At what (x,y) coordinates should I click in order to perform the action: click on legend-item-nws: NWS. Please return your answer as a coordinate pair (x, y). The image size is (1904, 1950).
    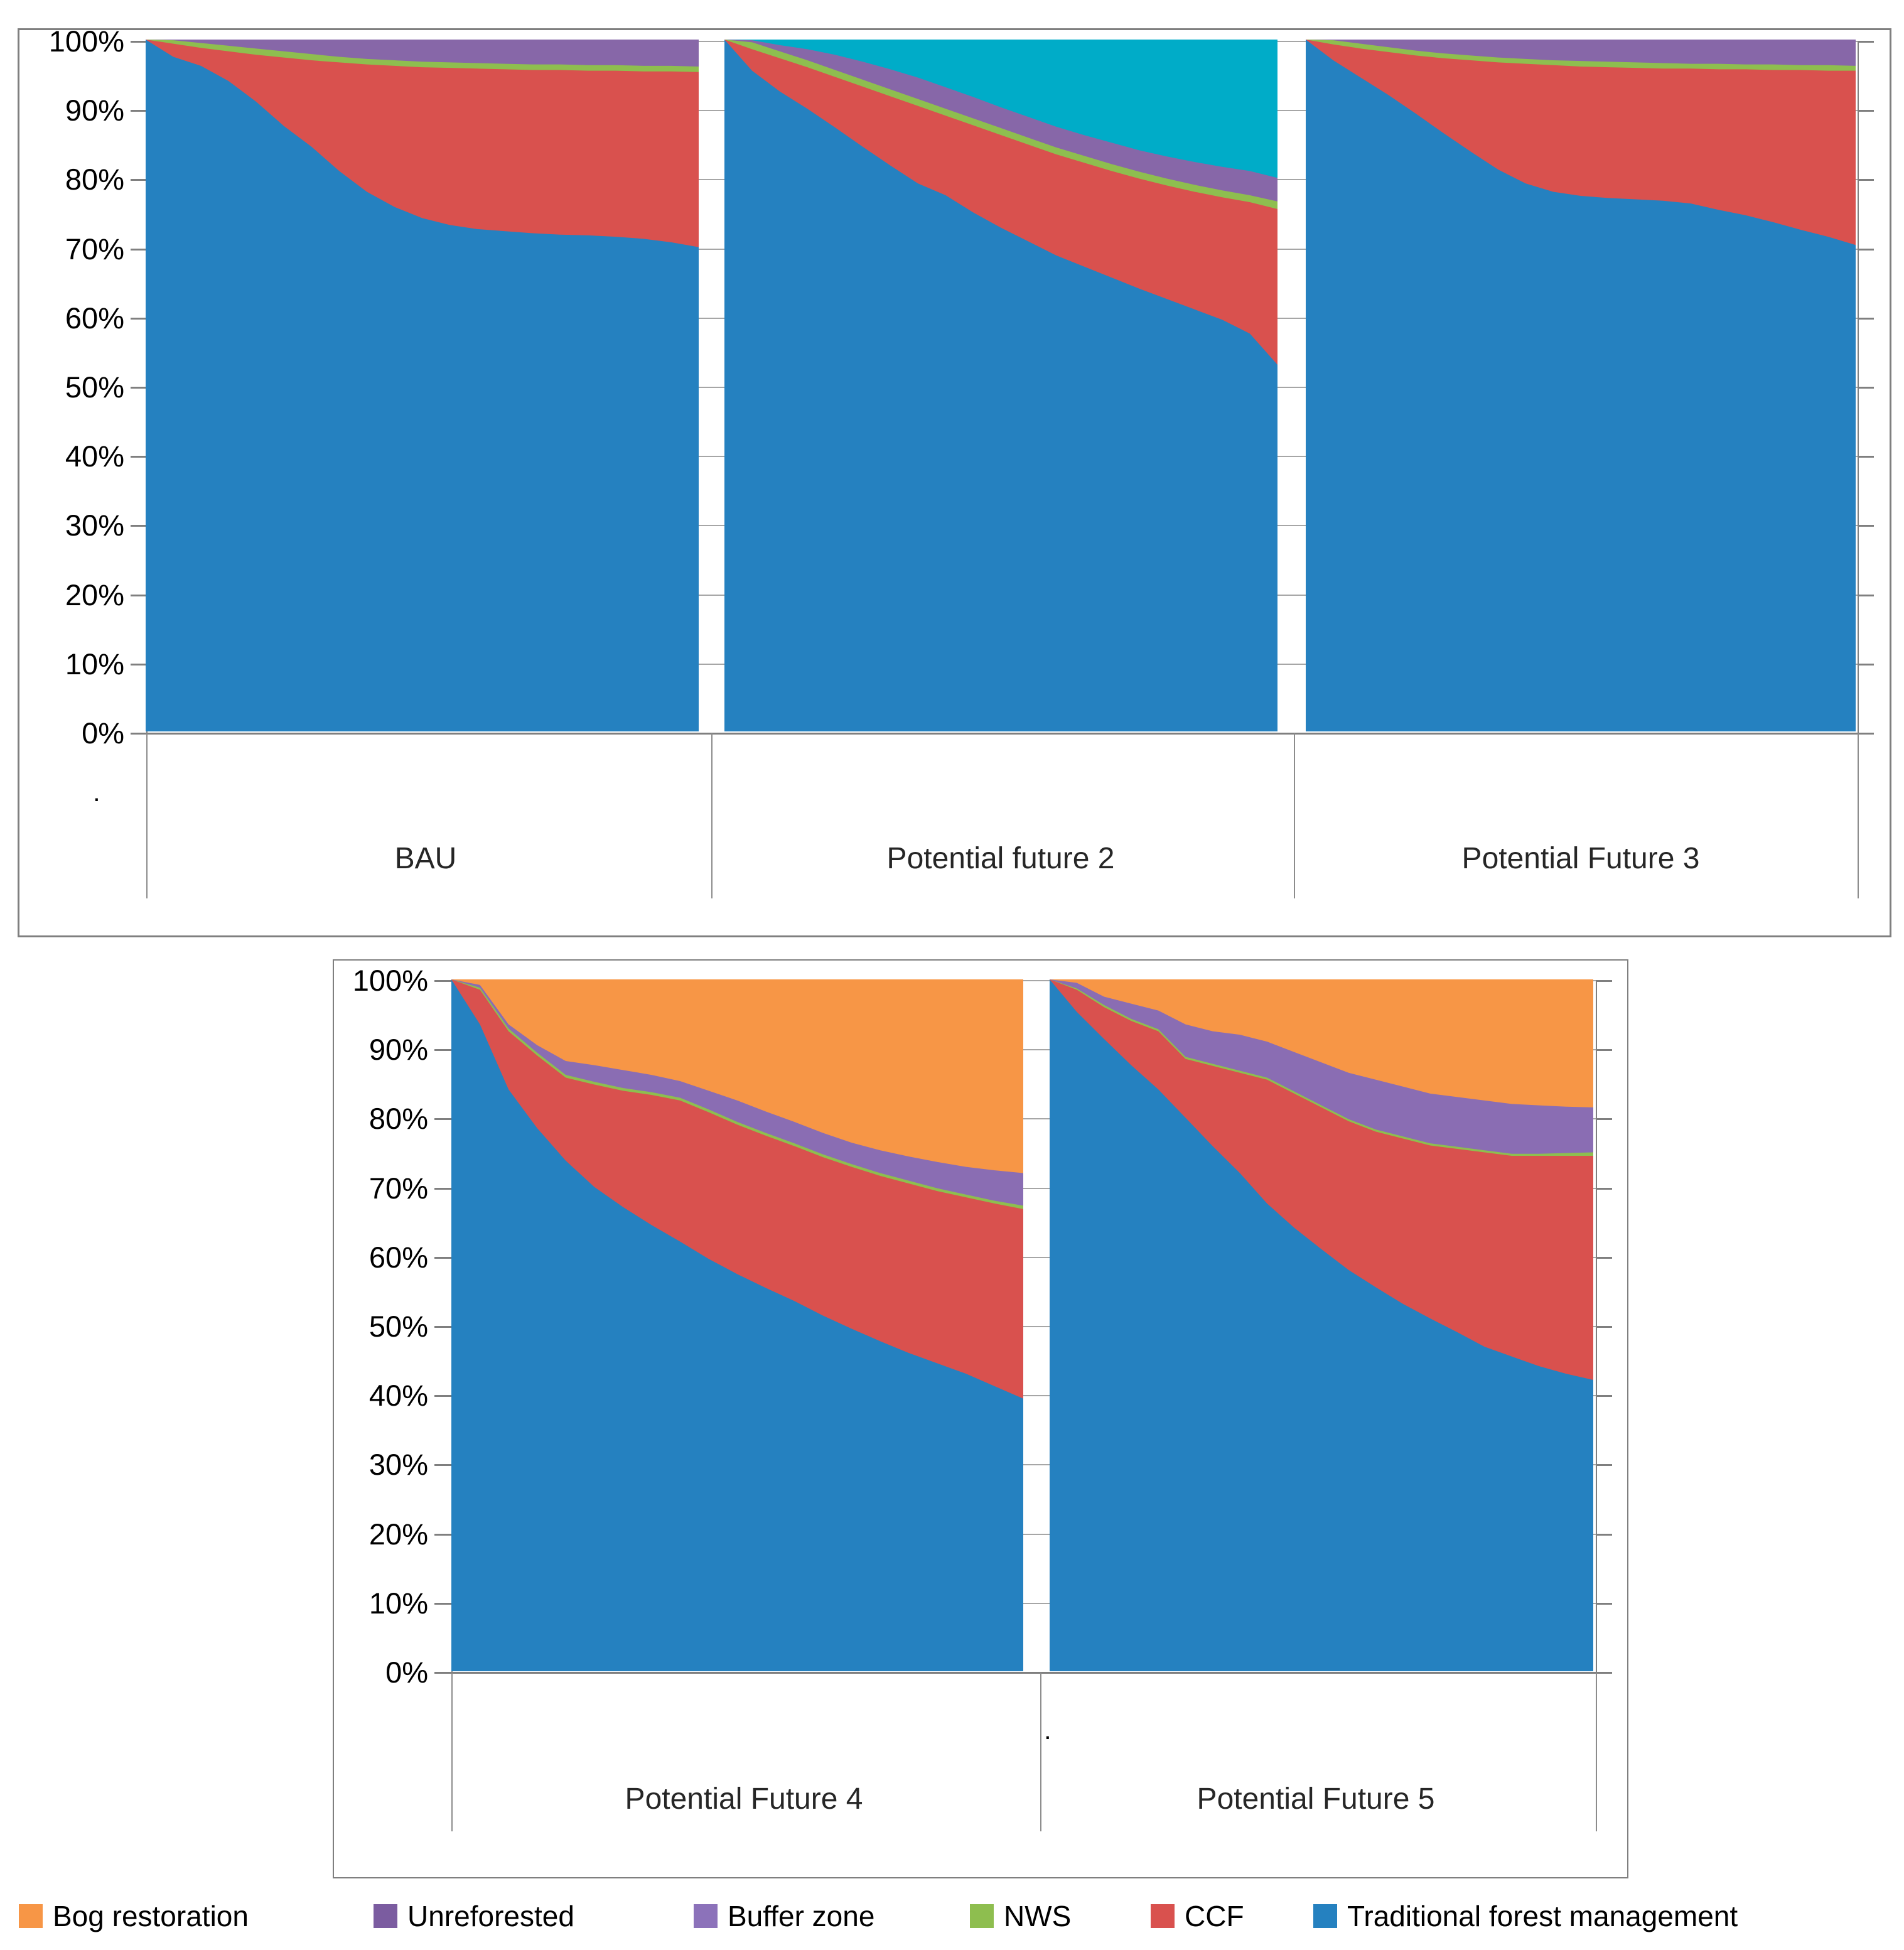
    Looking at the image, I should click on (1020, 1916).